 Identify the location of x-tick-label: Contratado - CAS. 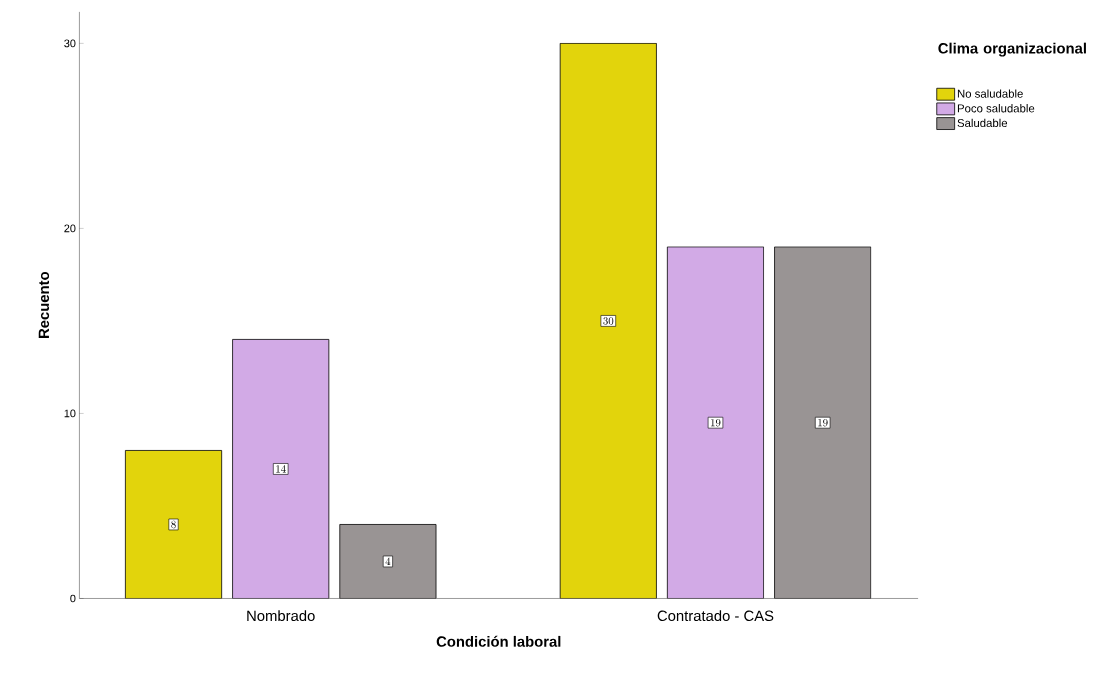
(715, 616).